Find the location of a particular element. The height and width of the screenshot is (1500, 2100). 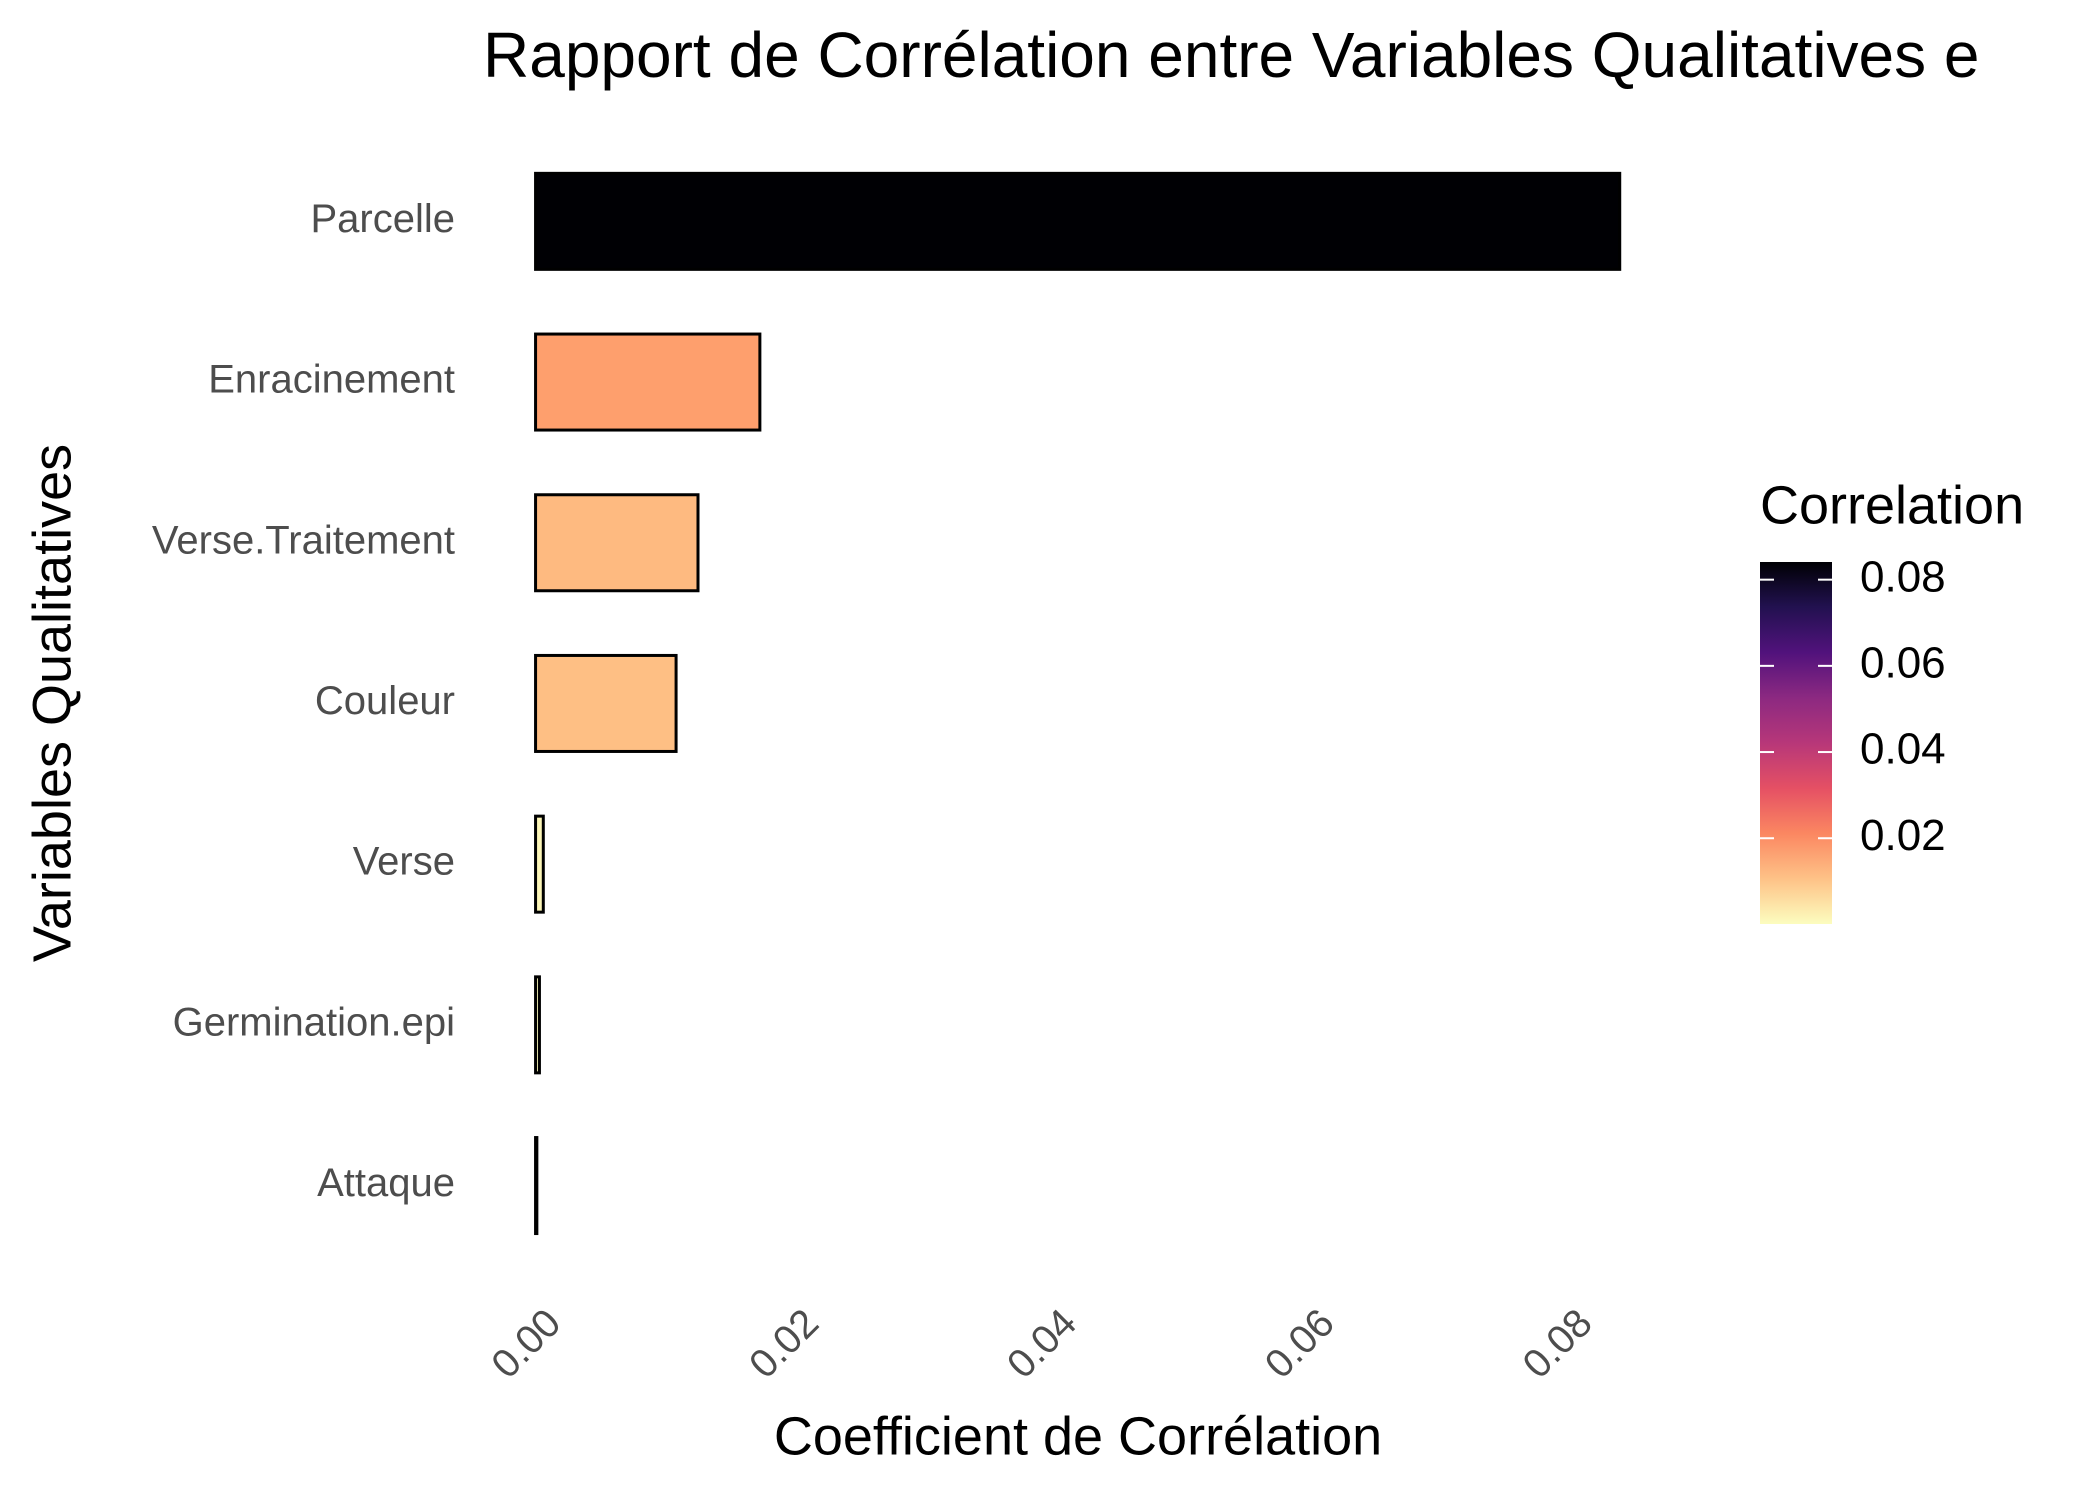

legend-tick-label: 0.08 is located at coordinates (1903, 576).